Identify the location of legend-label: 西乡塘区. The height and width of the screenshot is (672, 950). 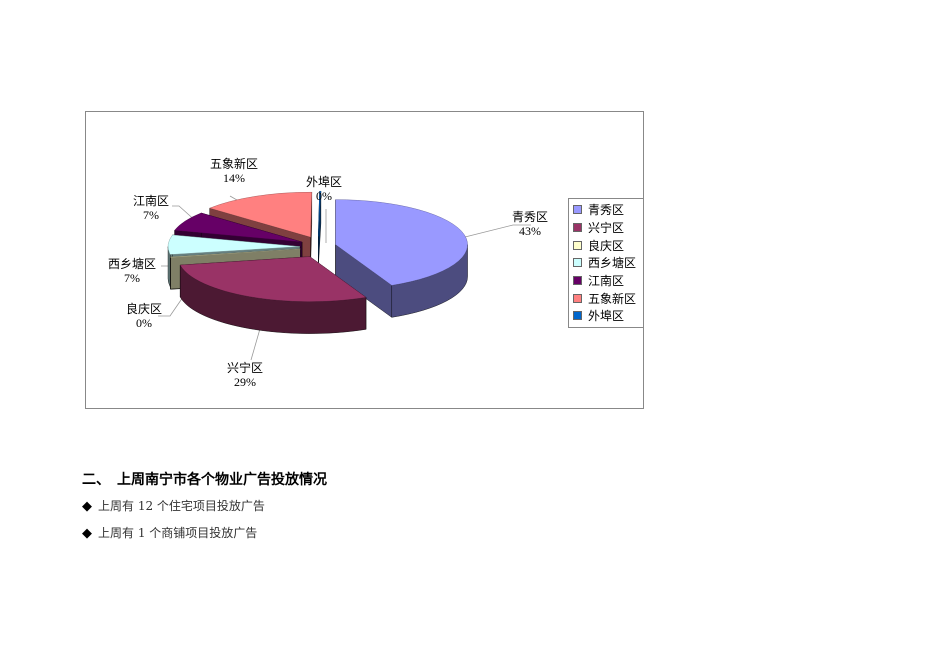
(612, 263).